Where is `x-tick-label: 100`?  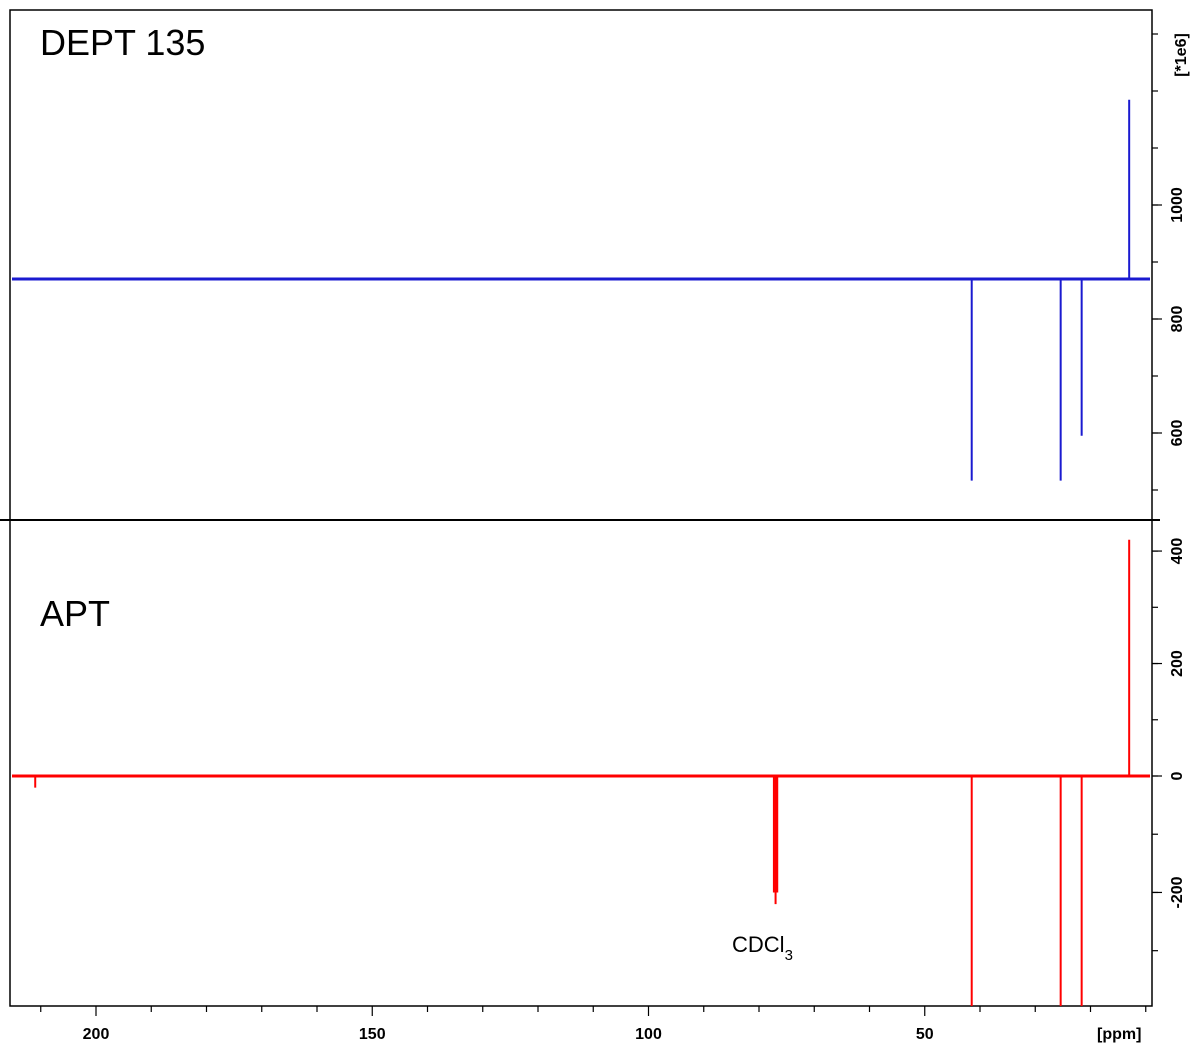
x-tick-label: 100 is located at coordinates (648, 1034).